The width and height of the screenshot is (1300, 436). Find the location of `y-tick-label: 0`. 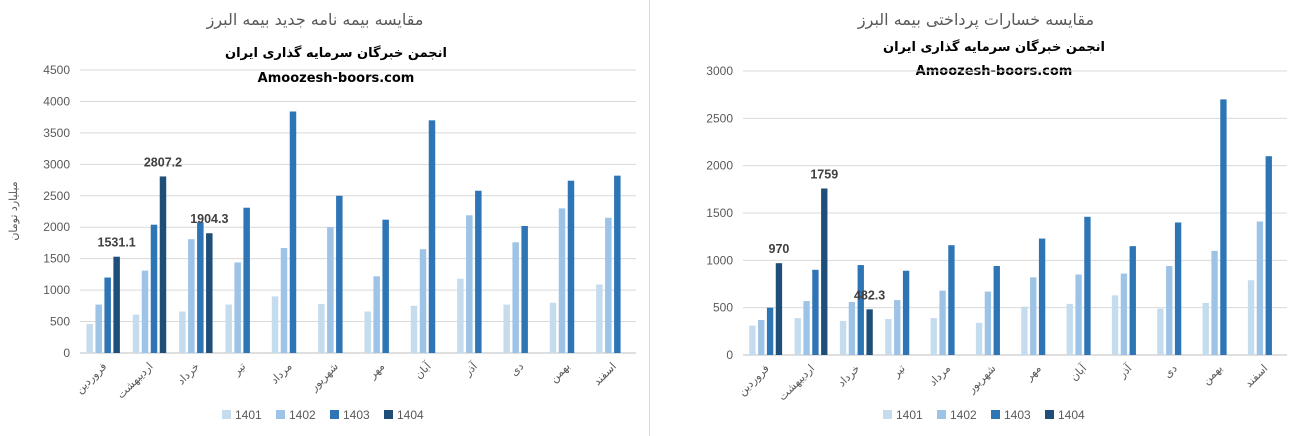

y-tick-label: 0 is located at coordinates (66, 353).